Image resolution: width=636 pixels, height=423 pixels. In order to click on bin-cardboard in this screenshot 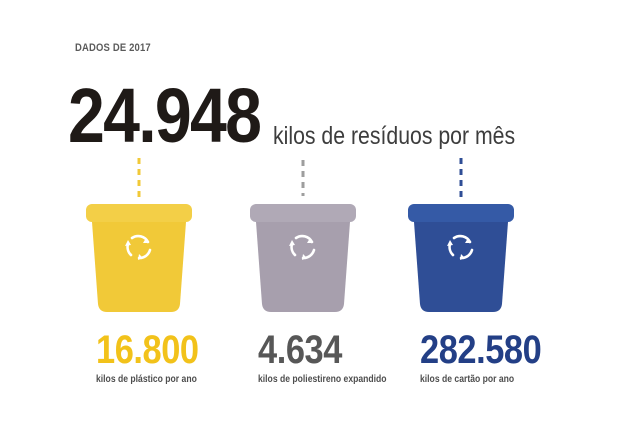, I will do `click(461, 258)`.